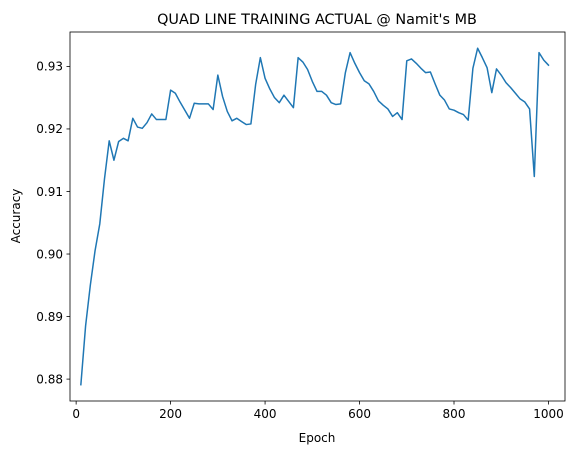 The width and height of the screenshot is (576, 455). Describe the element at coordinates (317, 438) in the screenshot. I see `x-axis-label: Epoch` at that location.